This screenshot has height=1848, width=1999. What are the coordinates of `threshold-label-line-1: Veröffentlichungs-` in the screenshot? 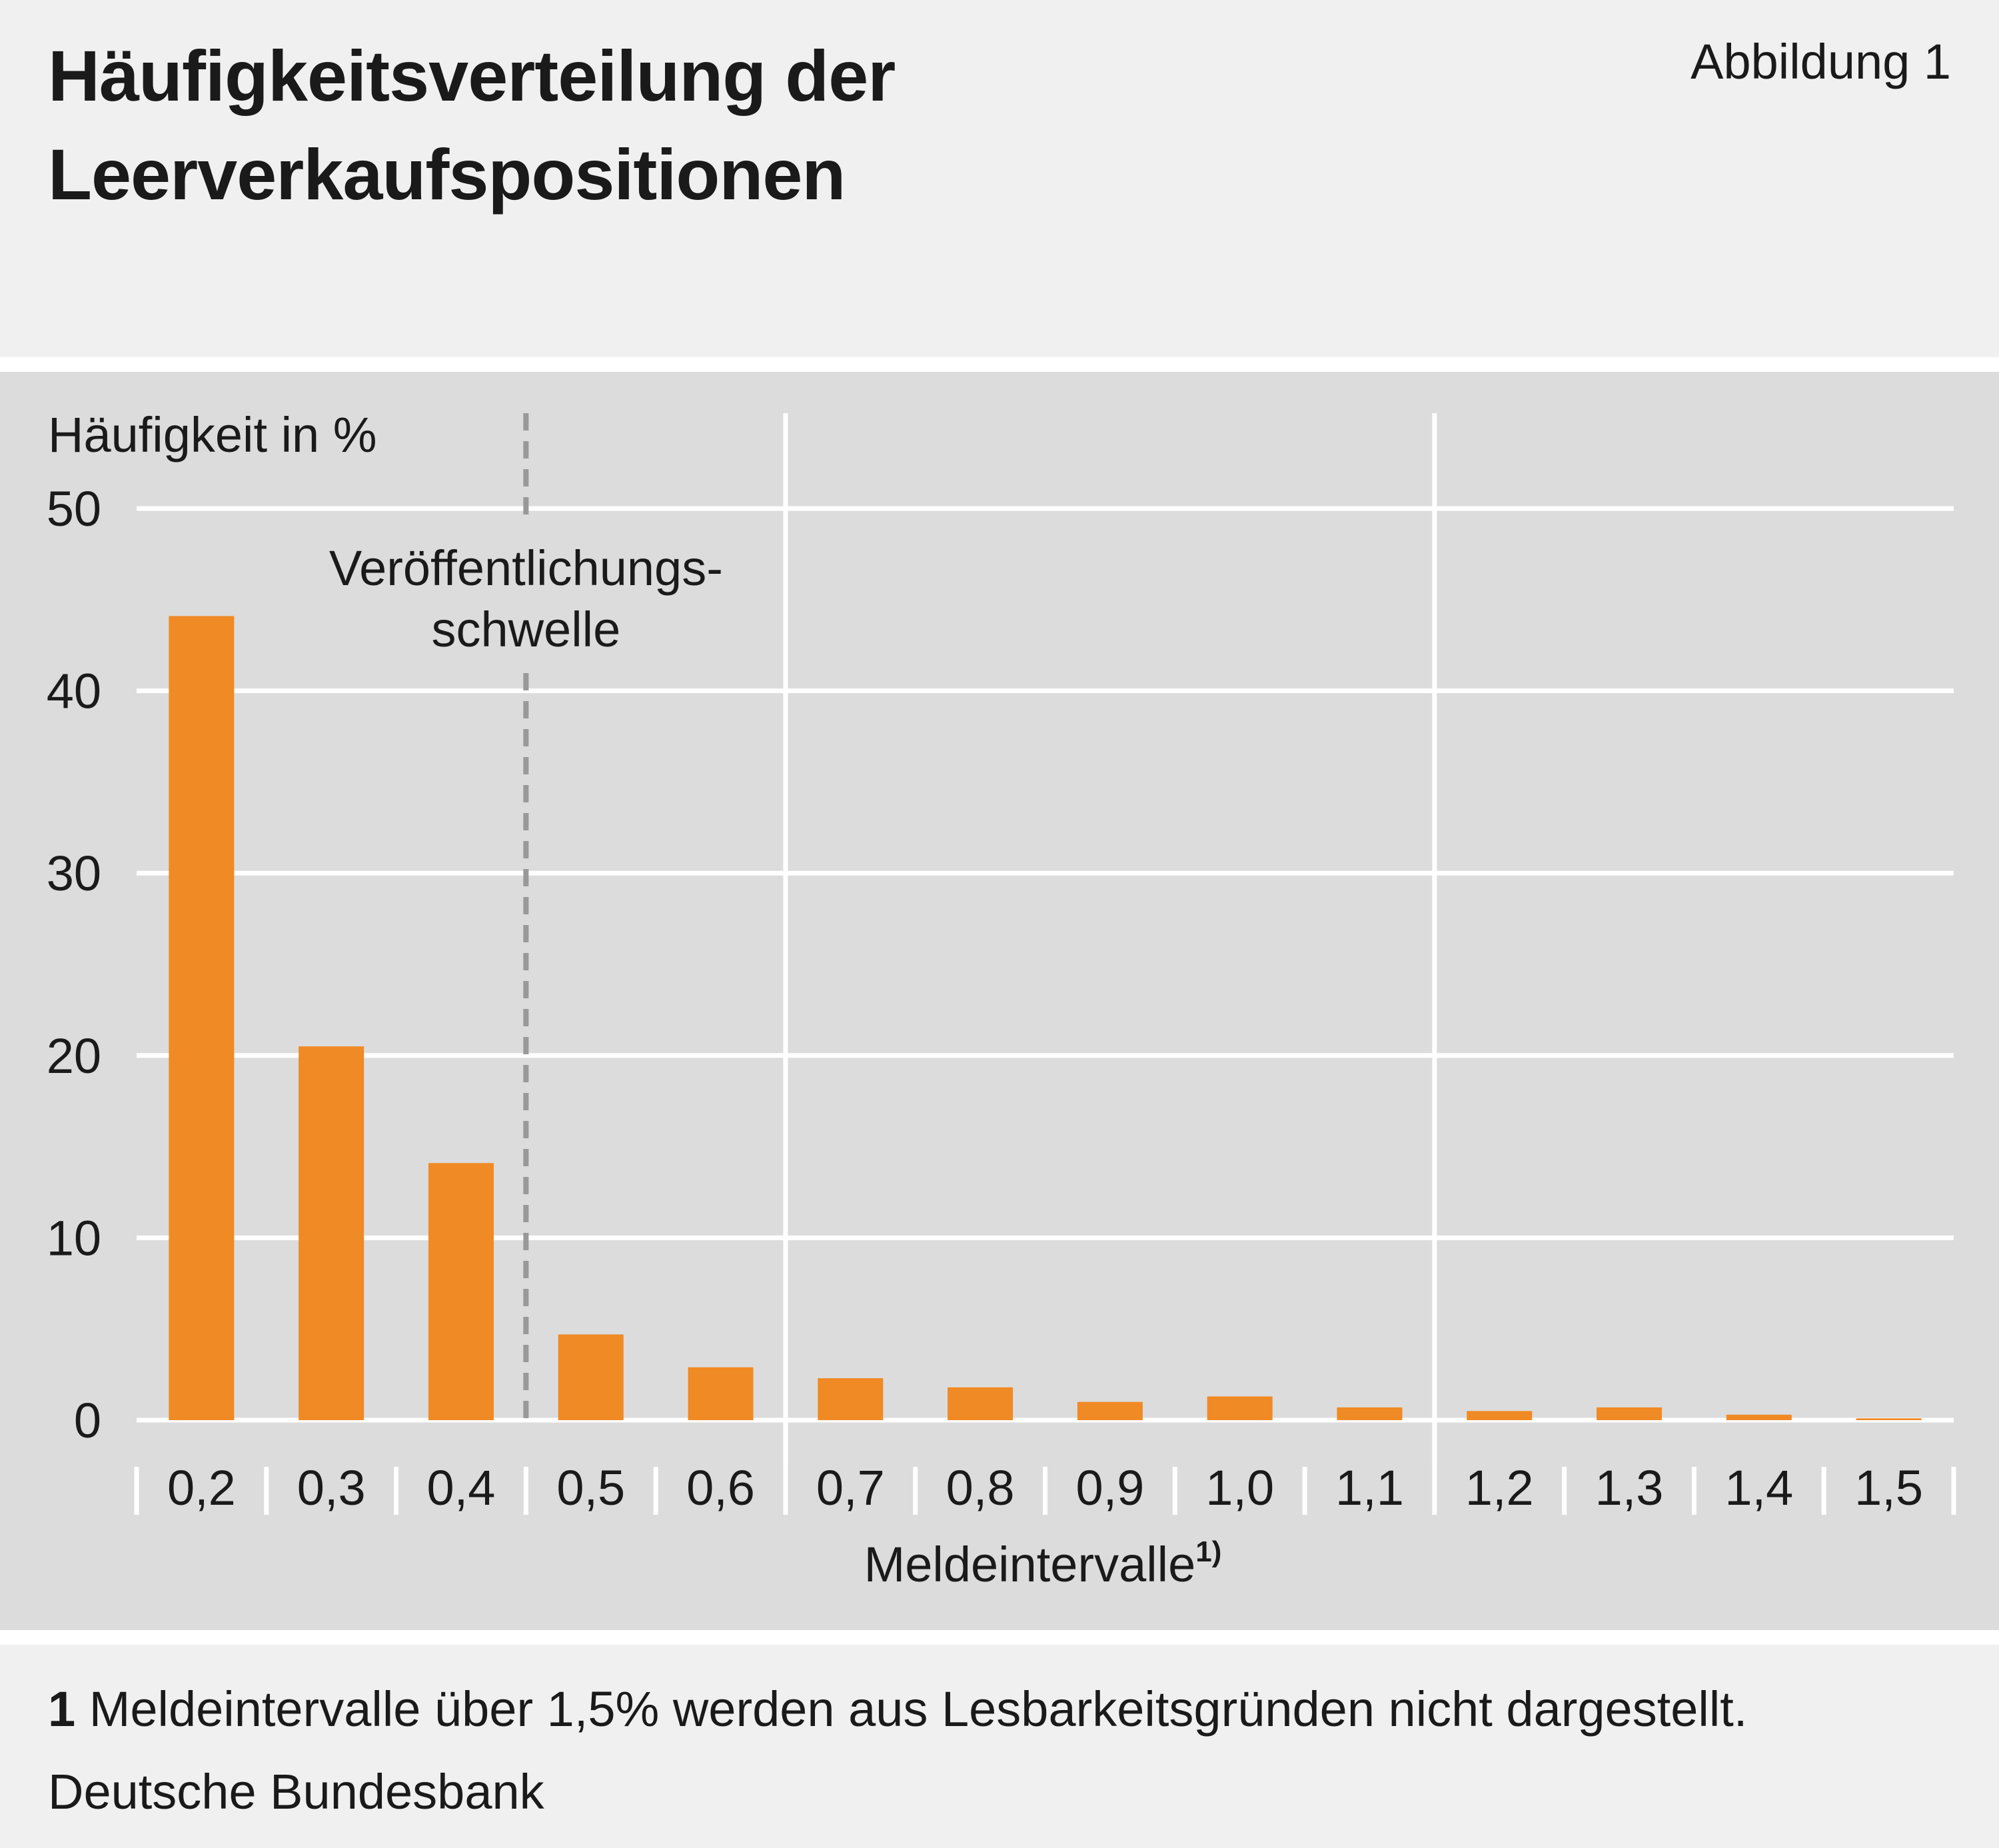 It's located at (526, 568).